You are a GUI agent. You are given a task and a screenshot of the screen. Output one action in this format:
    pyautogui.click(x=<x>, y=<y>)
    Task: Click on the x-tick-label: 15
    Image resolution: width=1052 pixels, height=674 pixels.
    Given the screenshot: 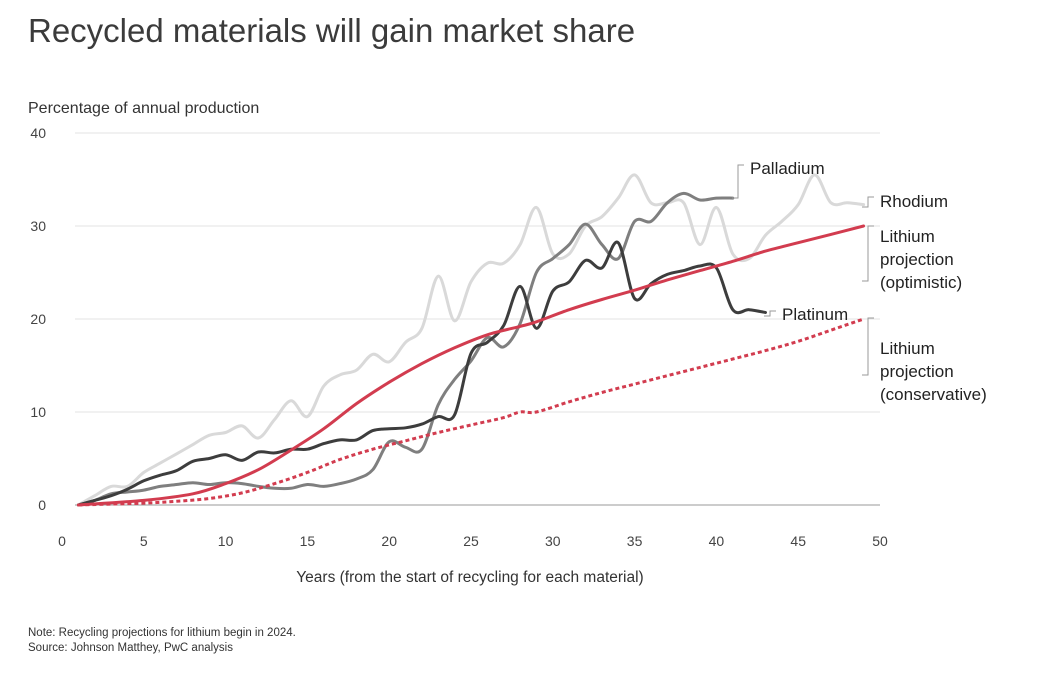 What is the action you would take?
    pyautogui.click(x=308, y=541)
    